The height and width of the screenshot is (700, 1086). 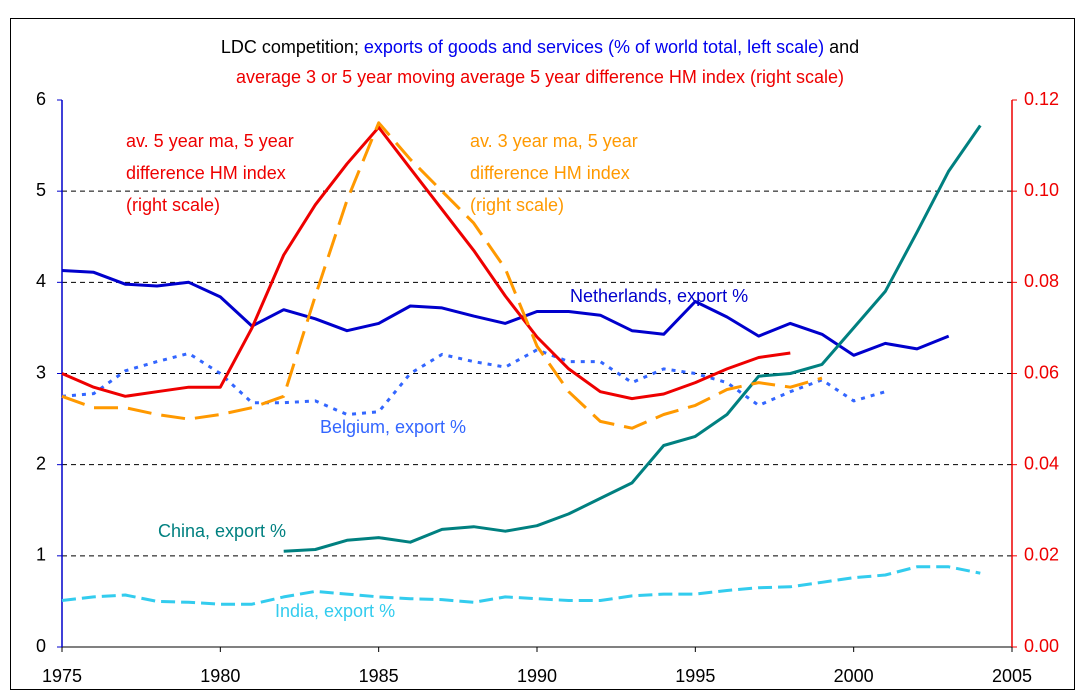 What do you see at coordinates (41, 99) in the screenshot?
I see `y-tick-label: 6` at bounding box center [41, 99].